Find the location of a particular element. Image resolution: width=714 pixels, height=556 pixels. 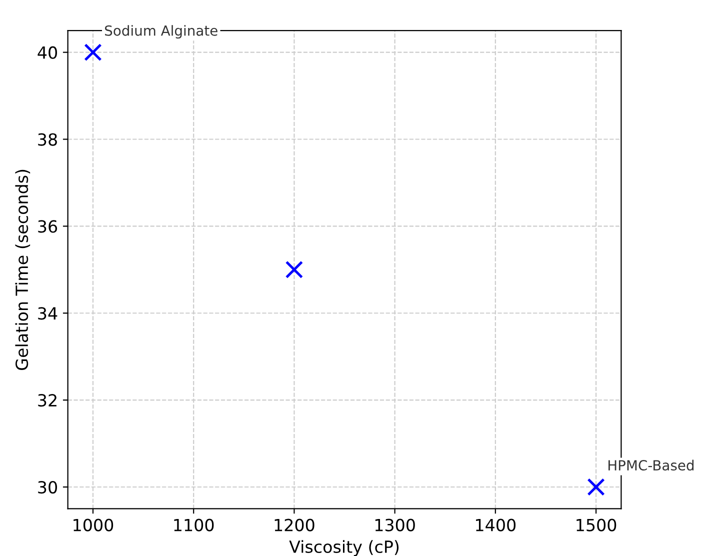

annotation: Sodium Alginate is located at coordinates (161, 32).